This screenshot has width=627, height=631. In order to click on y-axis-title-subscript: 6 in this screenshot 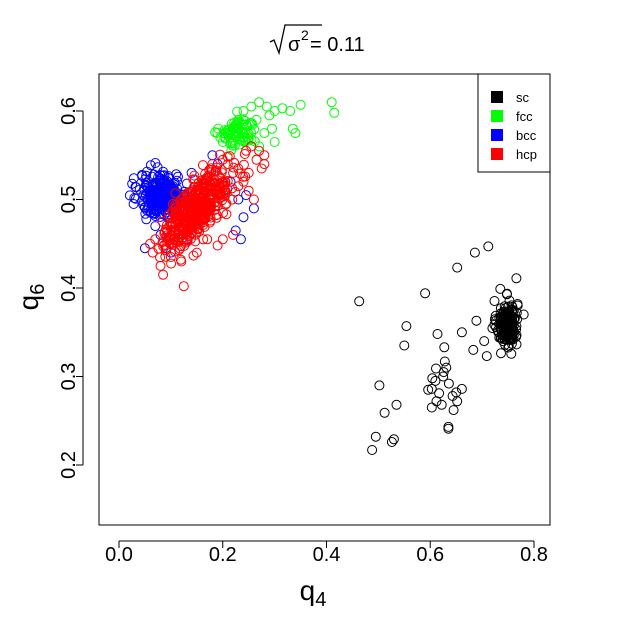, I will do `click(38, 289)`.